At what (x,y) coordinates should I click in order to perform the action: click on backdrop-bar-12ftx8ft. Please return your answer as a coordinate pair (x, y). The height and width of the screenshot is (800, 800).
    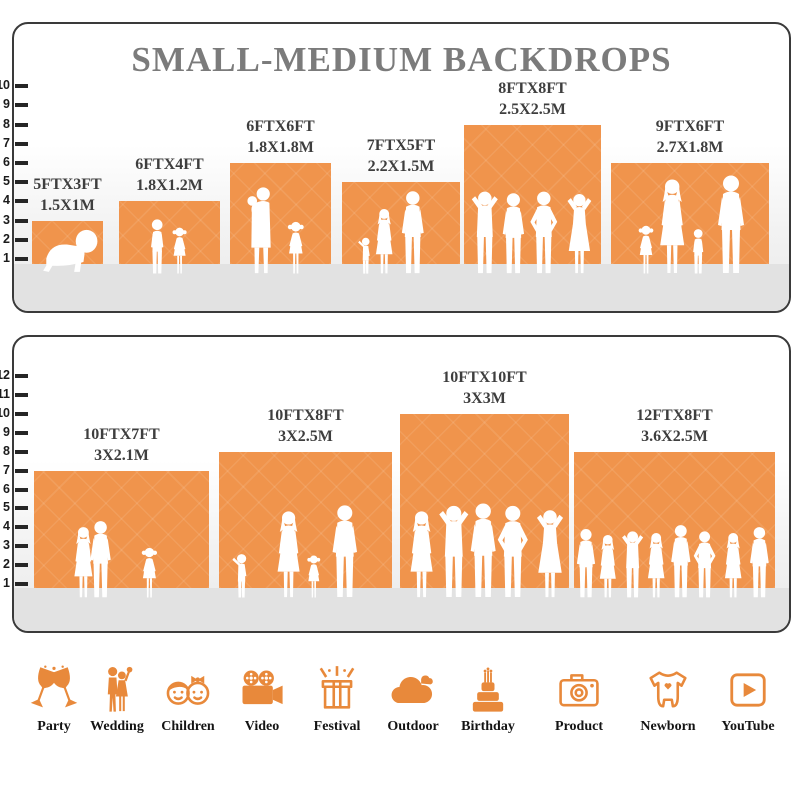
    Looking at the image, I should click on (674, 519).